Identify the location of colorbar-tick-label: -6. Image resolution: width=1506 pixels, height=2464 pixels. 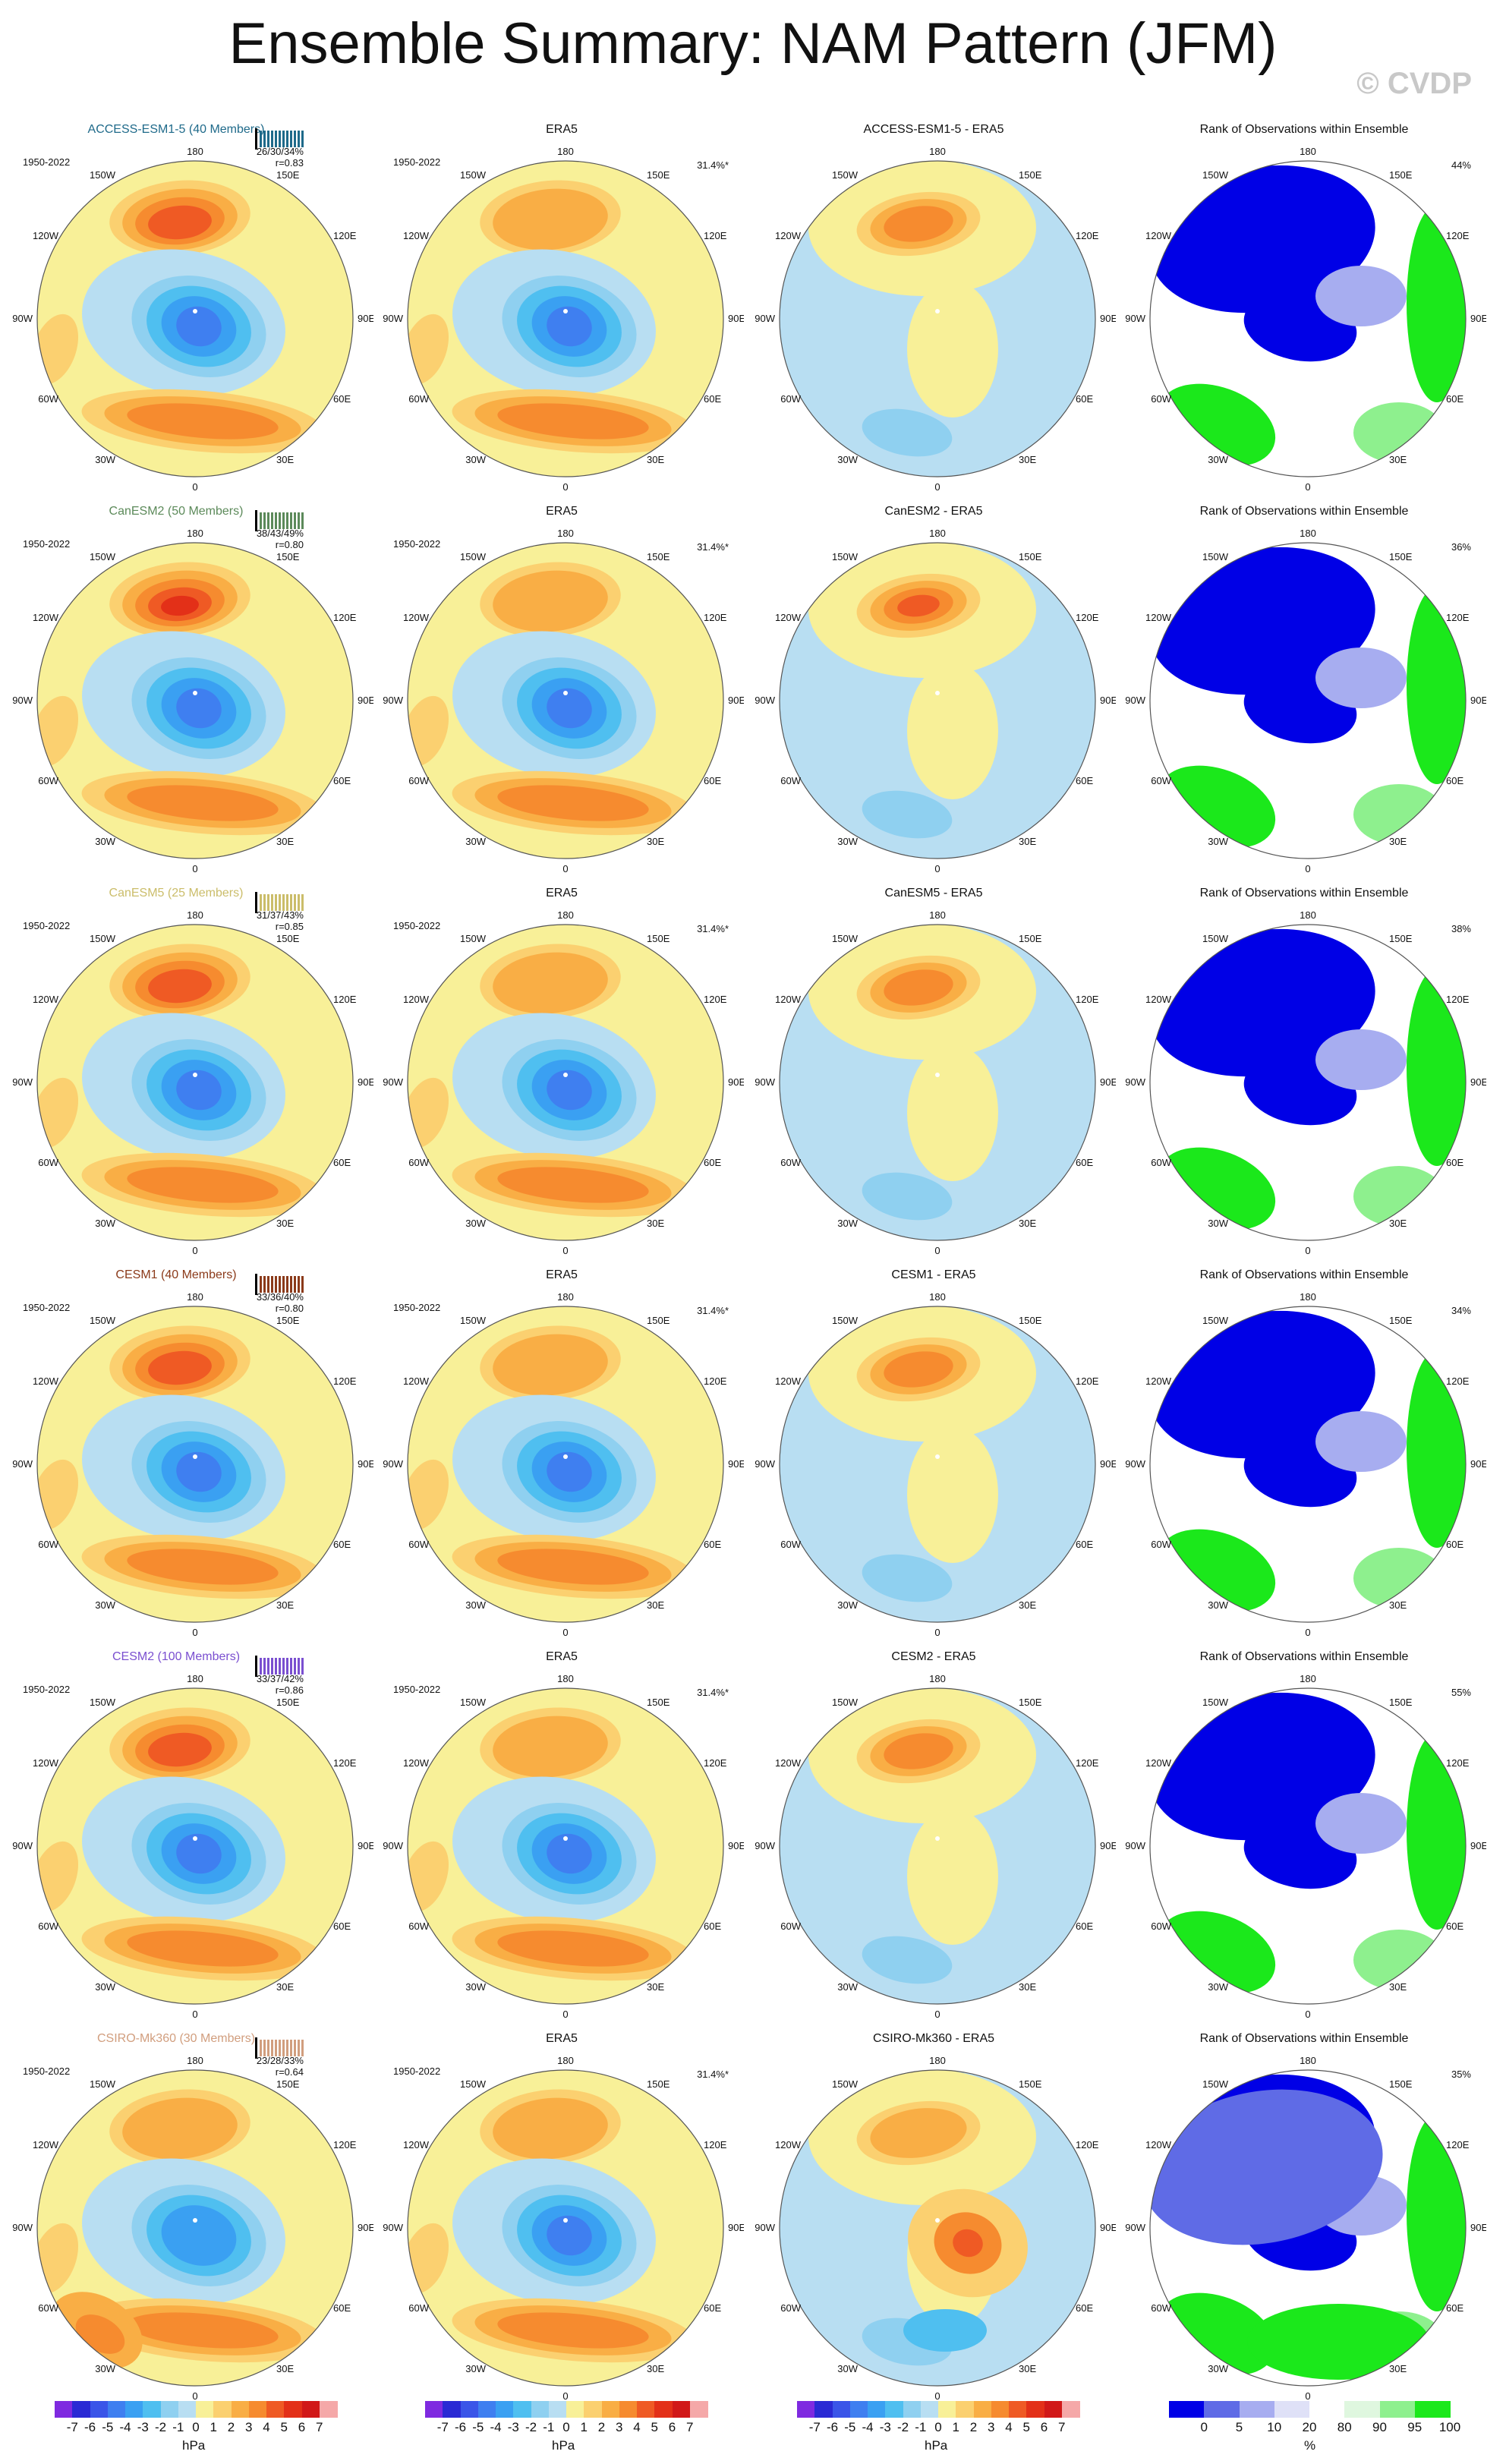
(89, 2427).